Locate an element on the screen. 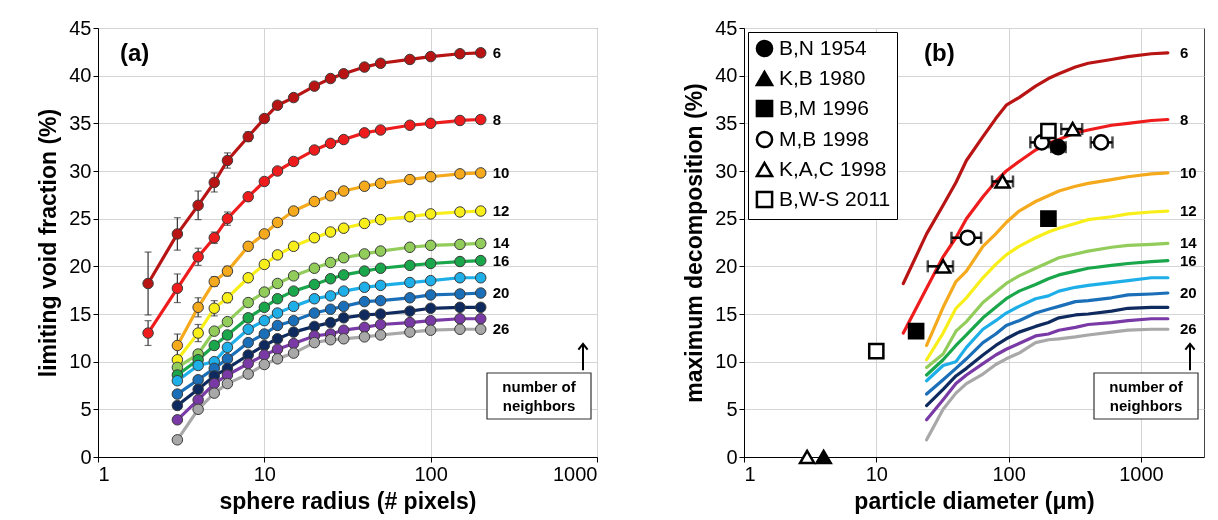 Image resolution: width=1218 pixels, height=520 pixels. legend-label: K,B 1980 is located at coordinates (822, 77).